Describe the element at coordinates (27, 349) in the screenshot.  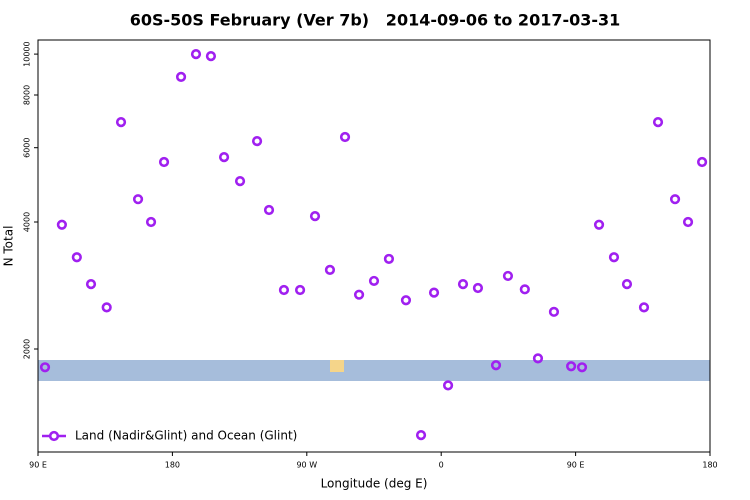
I see `y-tick-label: 2000` at that location.